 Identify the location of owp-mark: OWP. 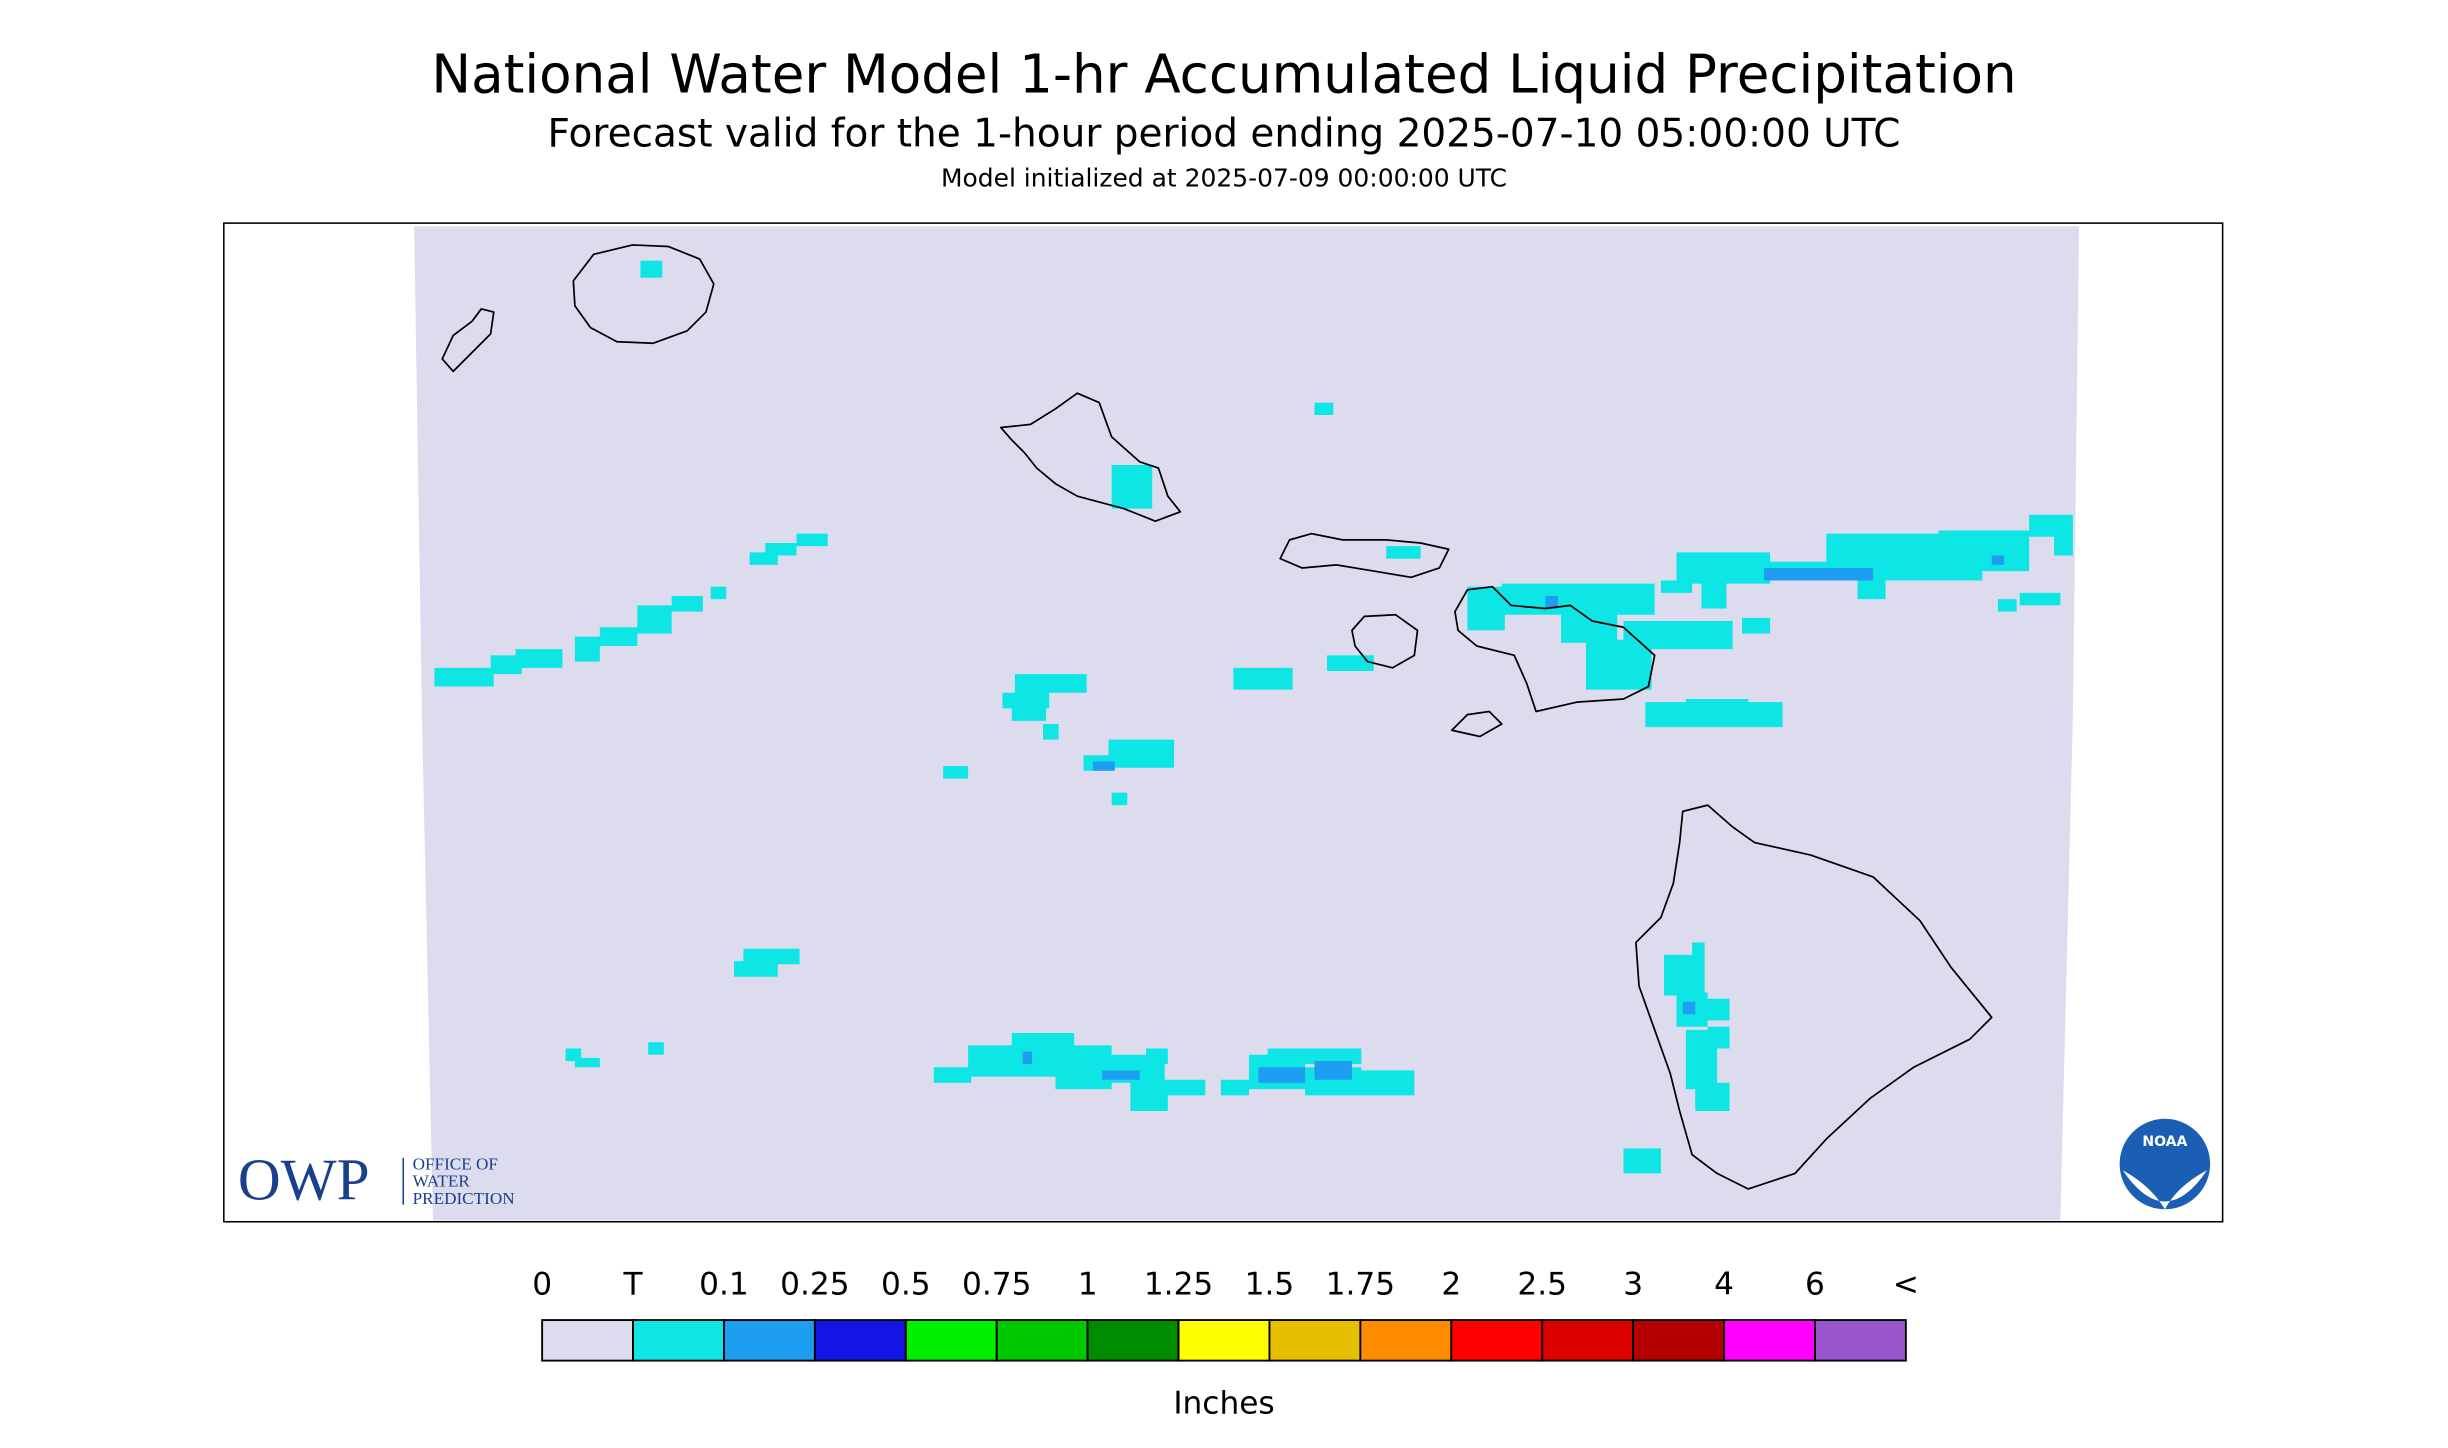
(304, 1179).